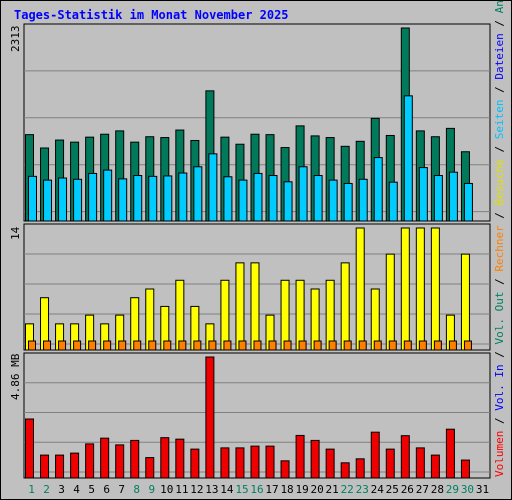 The image size is (512, 500). I want to click on day-label: 26, so click(407, 489).